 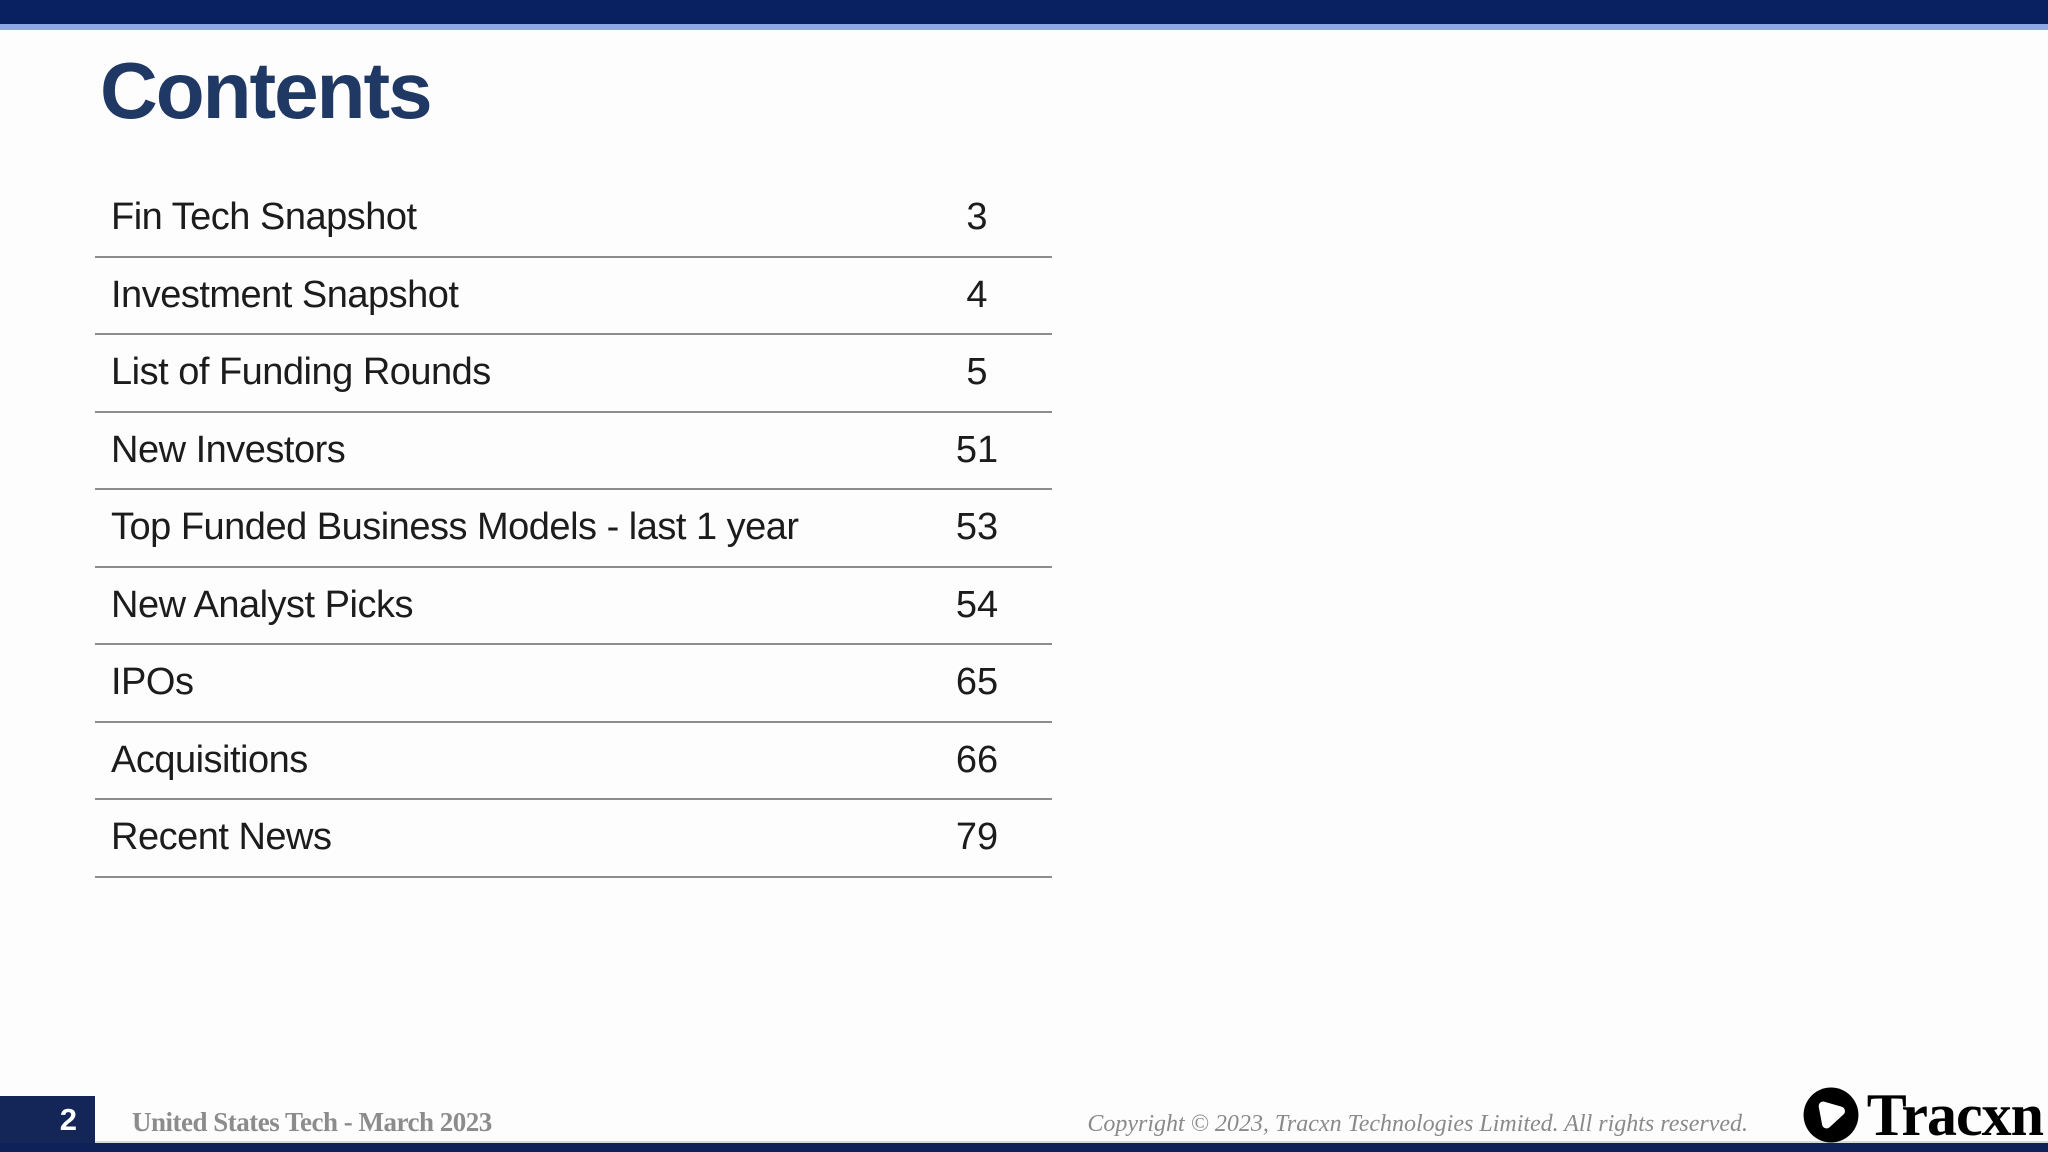 I want to click on toc-entry-label: Top Funded Business Models - last 1 year, so click(x=455, y=527).